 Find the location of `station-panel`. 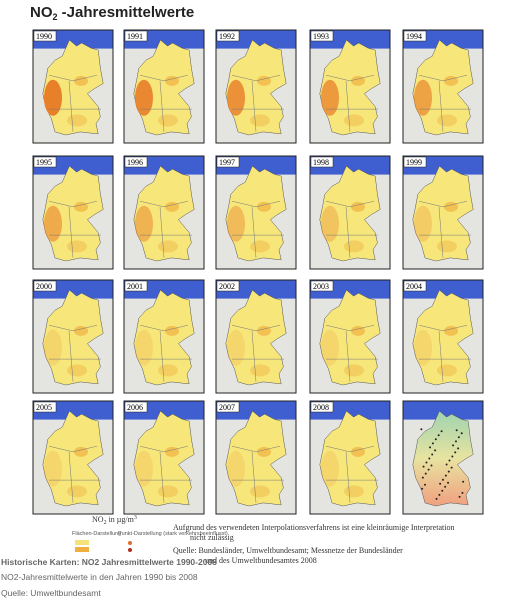

station-panel is located at coordinates (443, 457).